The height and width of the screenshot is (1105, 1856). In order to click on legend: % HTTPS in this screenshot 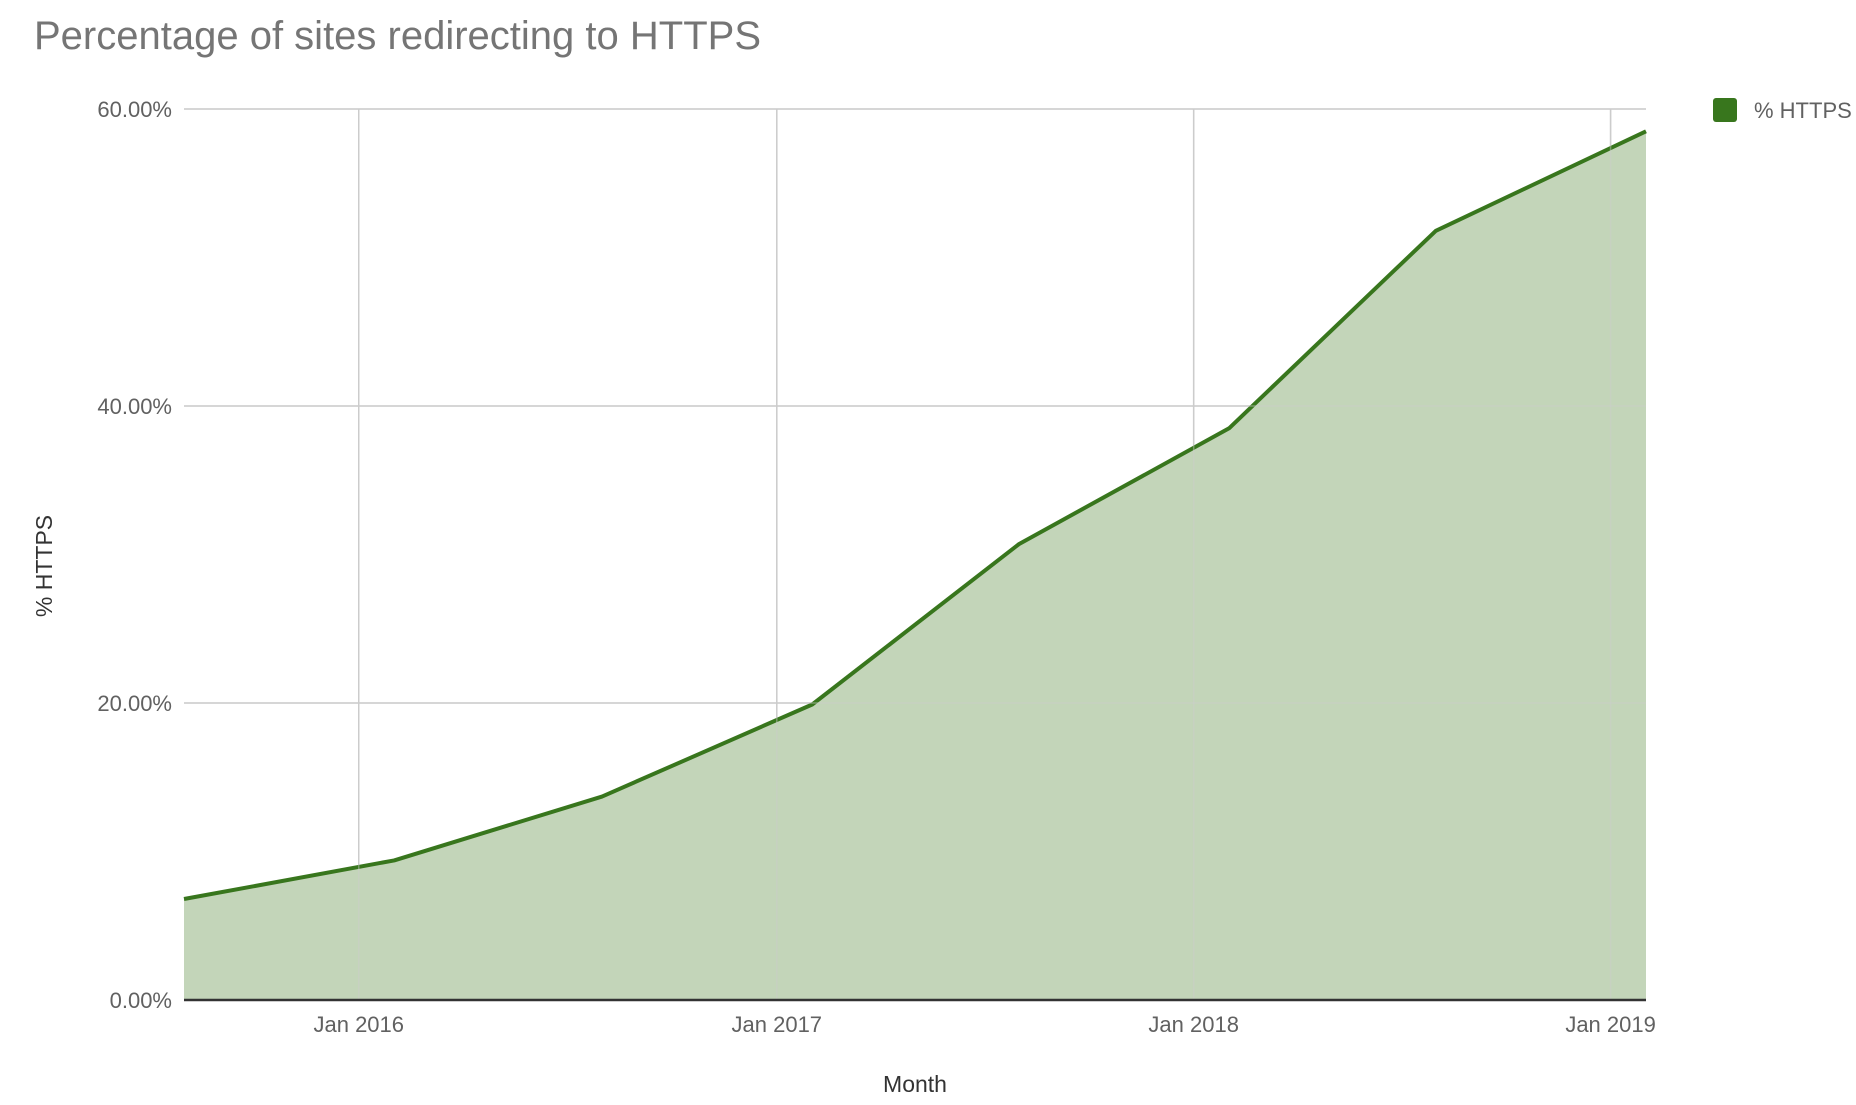, I will do `click(1782, 110)`.